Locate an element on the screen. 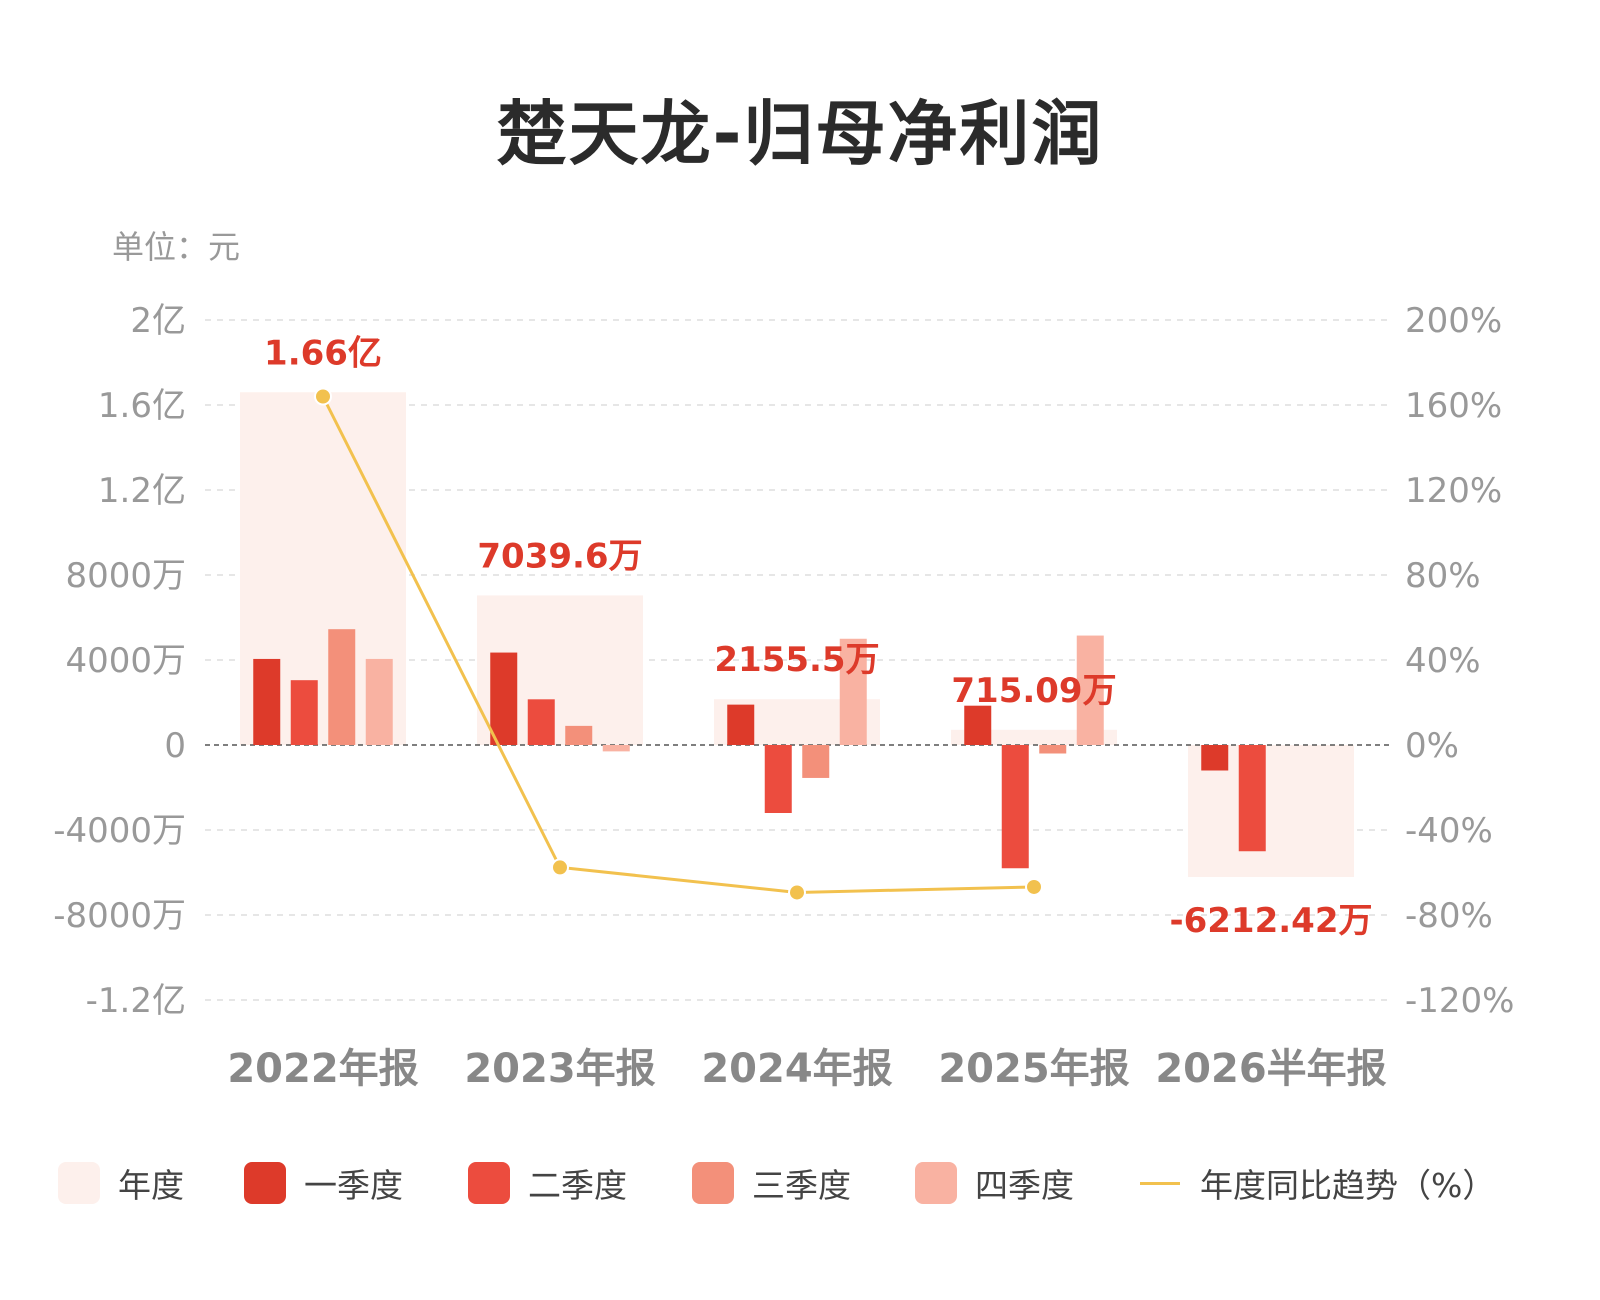 This screenshot has width=1600, height=1300. legend-label: 年度同比趋势（%） is located at coordinates (1348, 1185).